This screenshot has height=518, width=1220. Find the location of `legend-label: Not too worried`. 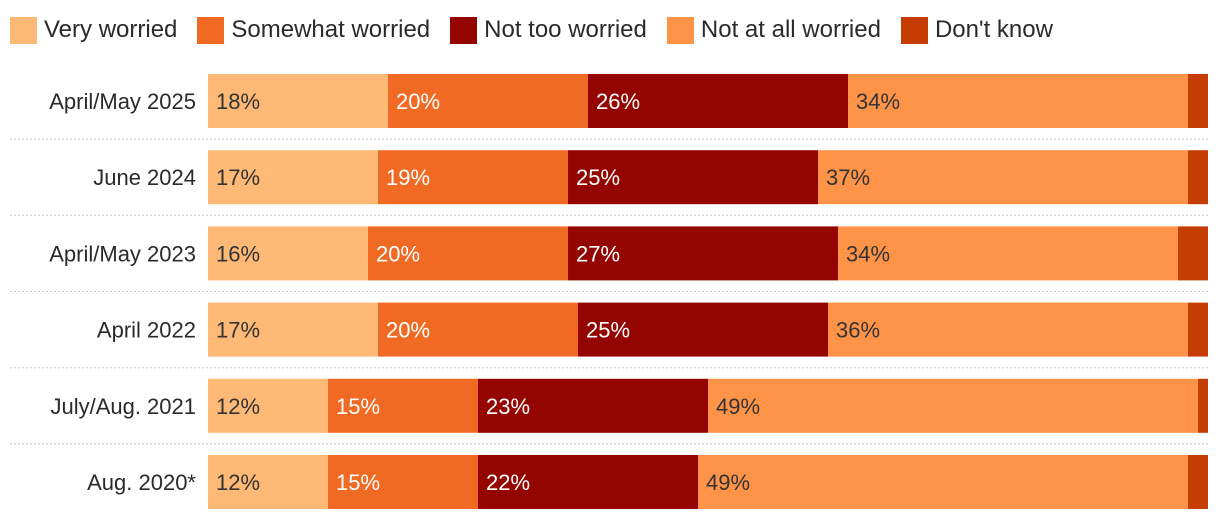

legend-label: Not too worried is located at coordinates (565, 29).